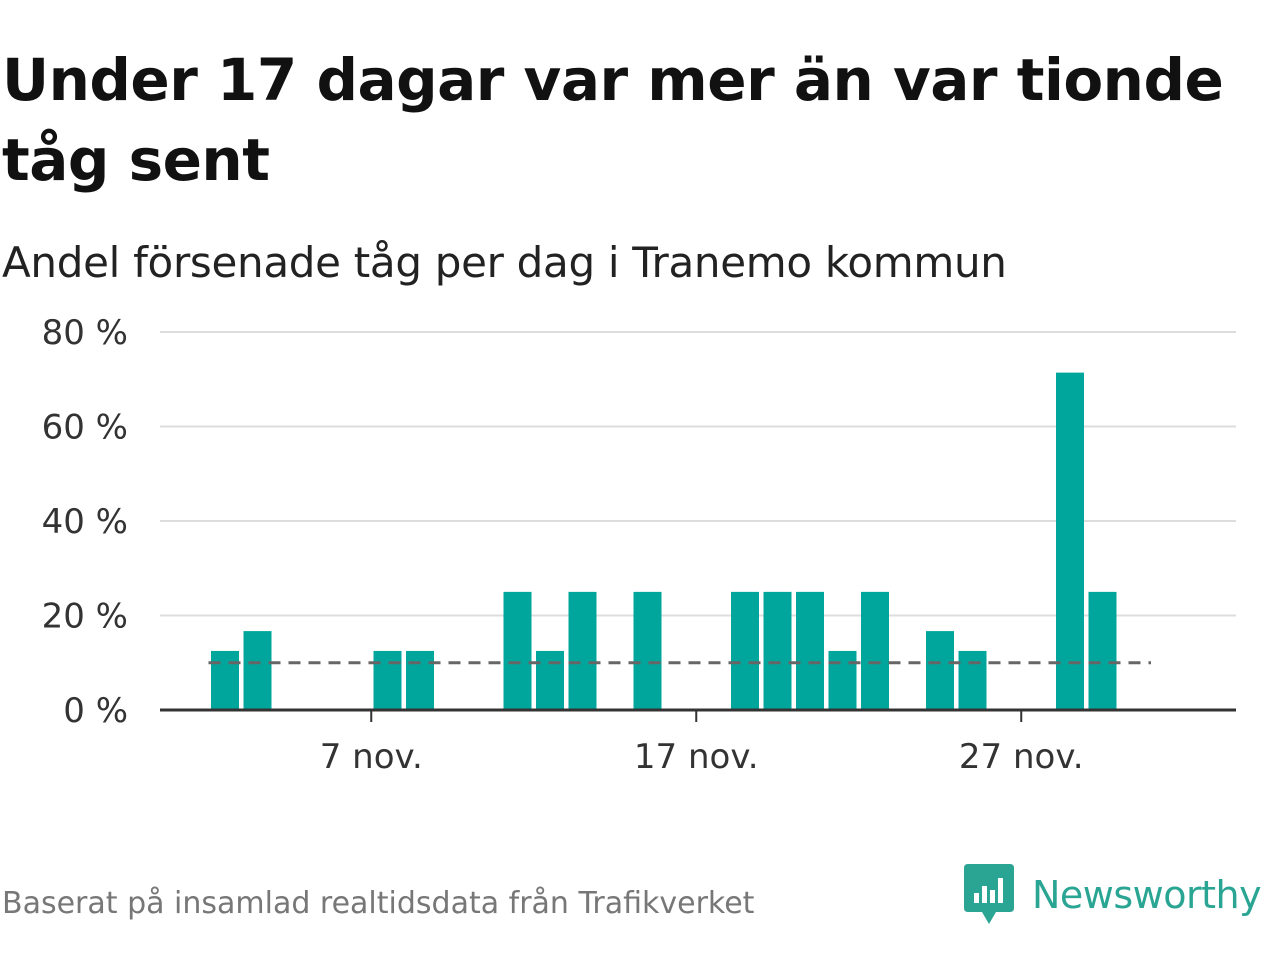  I want to click on brand-logo: Newsworthy, so click(1113, 895).